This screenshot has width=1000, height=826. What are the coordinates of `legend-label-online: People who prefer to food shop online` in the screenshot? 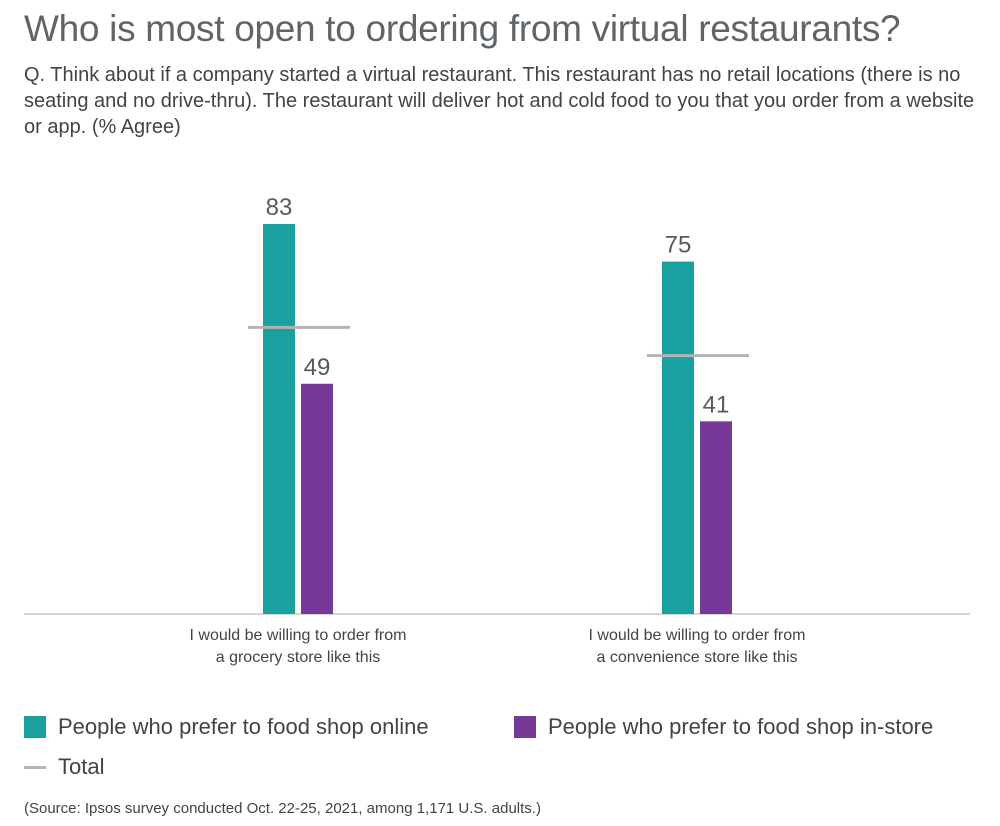 It's located at (243, 726).